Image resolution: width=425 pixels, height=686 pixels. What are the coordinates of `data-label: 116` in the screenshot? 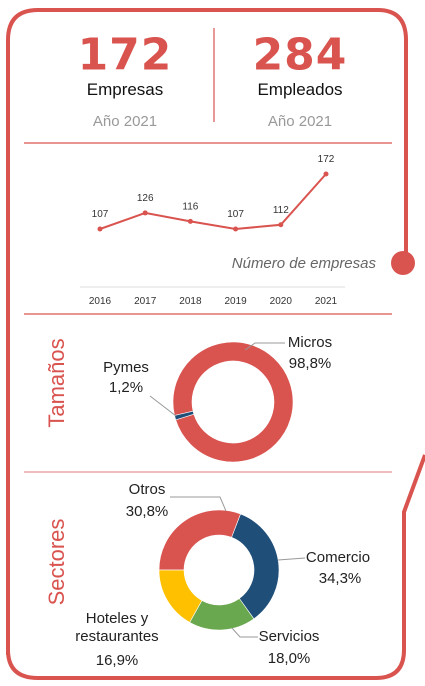 It's located at (190, 206).